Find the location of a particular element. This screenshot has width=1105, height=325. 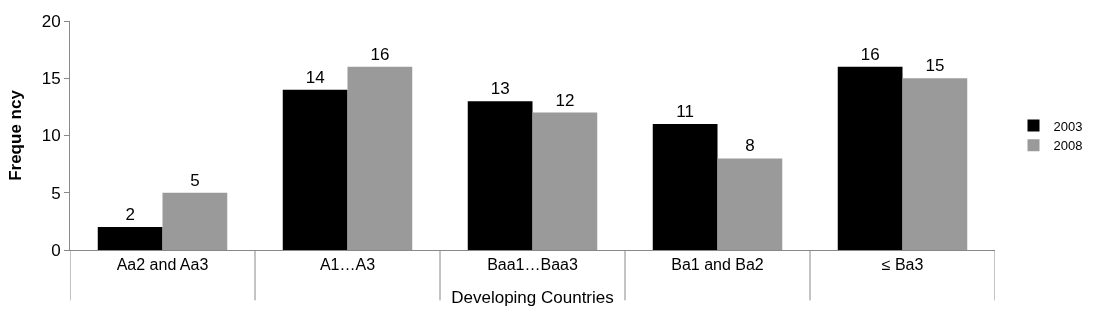

y-tick-label: 15 is located at coordinates (51, 79).